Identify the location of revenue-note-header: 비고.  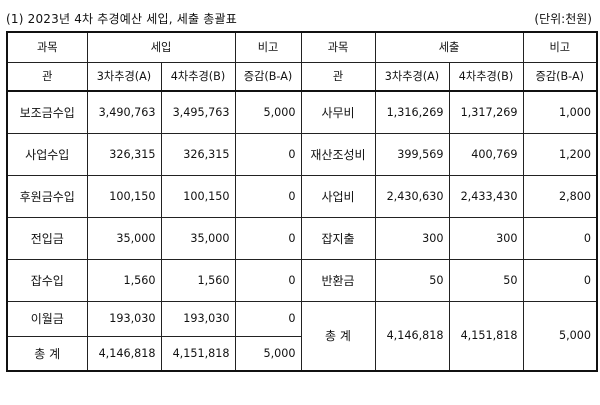
(268, 47).